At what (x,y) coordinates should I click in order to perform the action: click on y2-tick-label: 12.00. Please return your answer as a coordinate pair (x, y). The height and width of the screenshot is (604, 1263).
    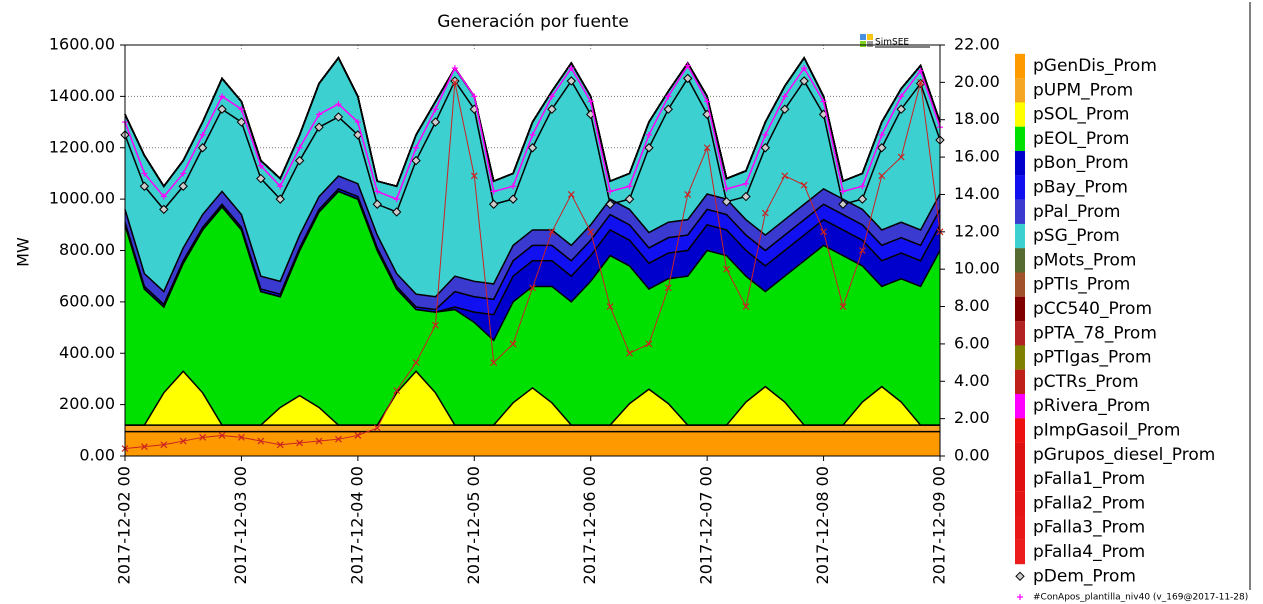
    Looking at the image, I should click on (977, 230).